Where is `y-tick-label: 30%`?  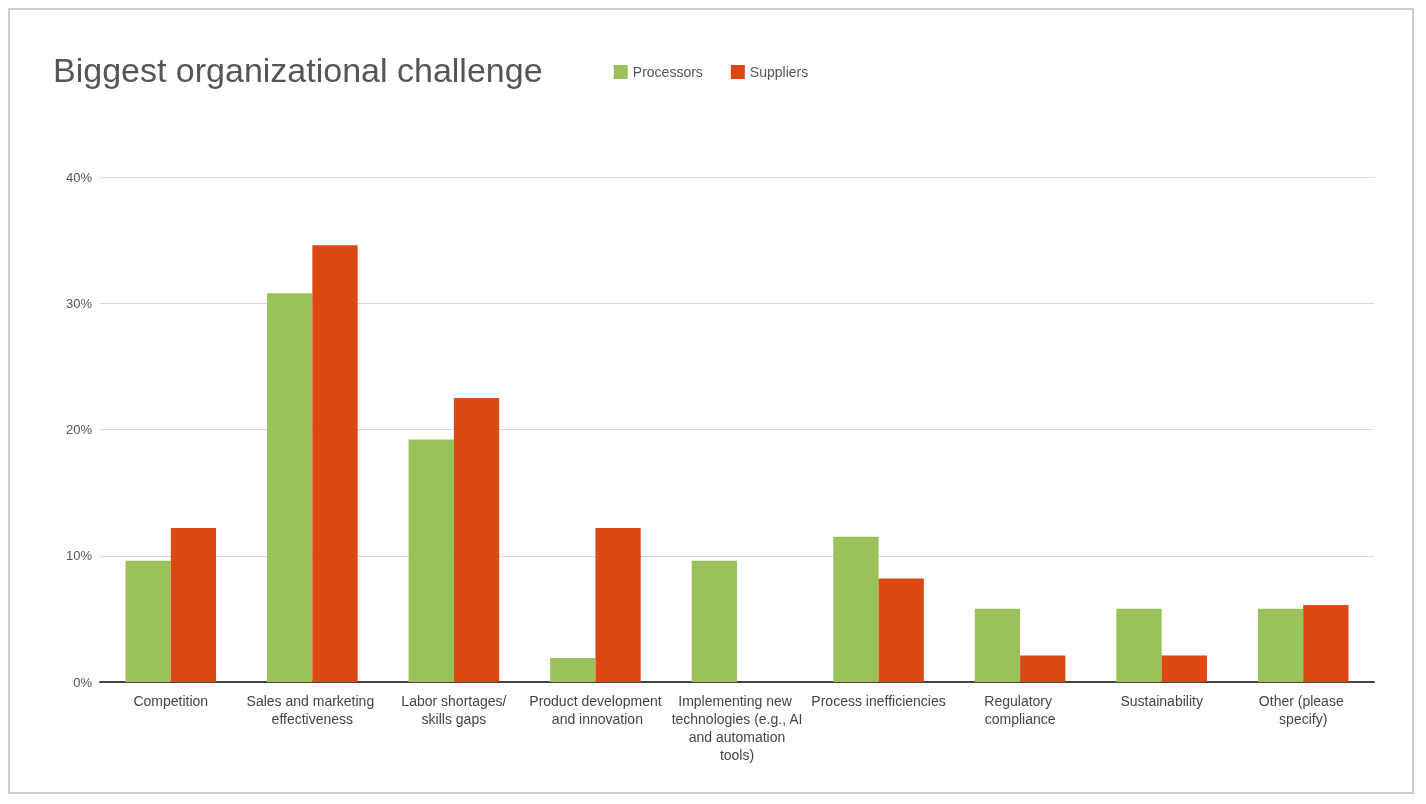 y-tick-label: 30% is located at coordinates (79, 303).